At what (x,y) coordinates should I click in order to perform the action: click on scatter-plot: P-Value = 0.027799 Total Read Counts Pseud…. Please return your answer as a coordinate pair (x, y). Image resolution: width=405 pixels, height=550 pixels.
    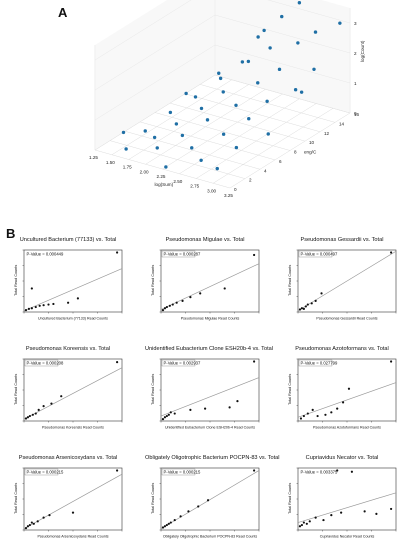
    Looking at the image, I should click on (342, 394).